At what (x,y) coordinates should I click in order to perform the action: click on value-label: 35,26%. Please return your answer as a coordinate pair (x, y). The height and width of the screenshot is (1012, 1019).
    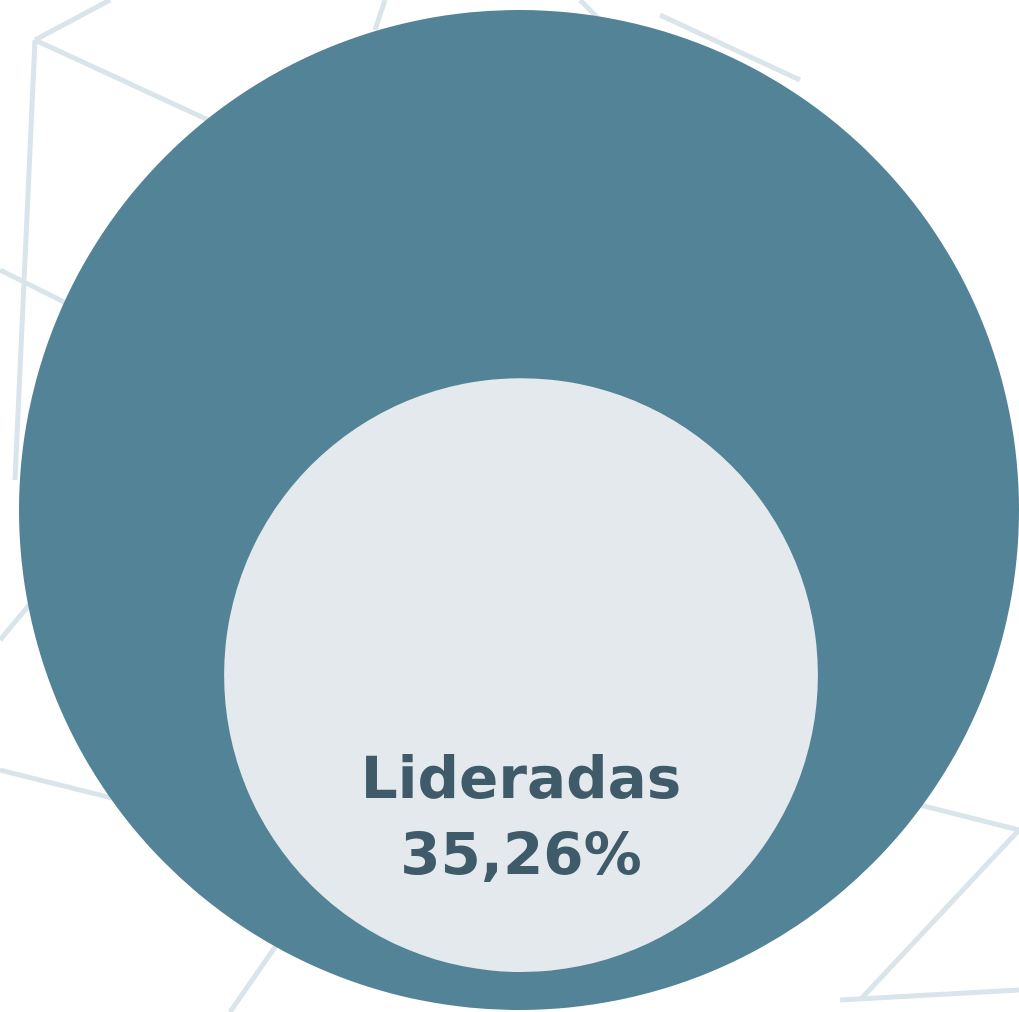
    Looking at the image, I should click on (521, 854).